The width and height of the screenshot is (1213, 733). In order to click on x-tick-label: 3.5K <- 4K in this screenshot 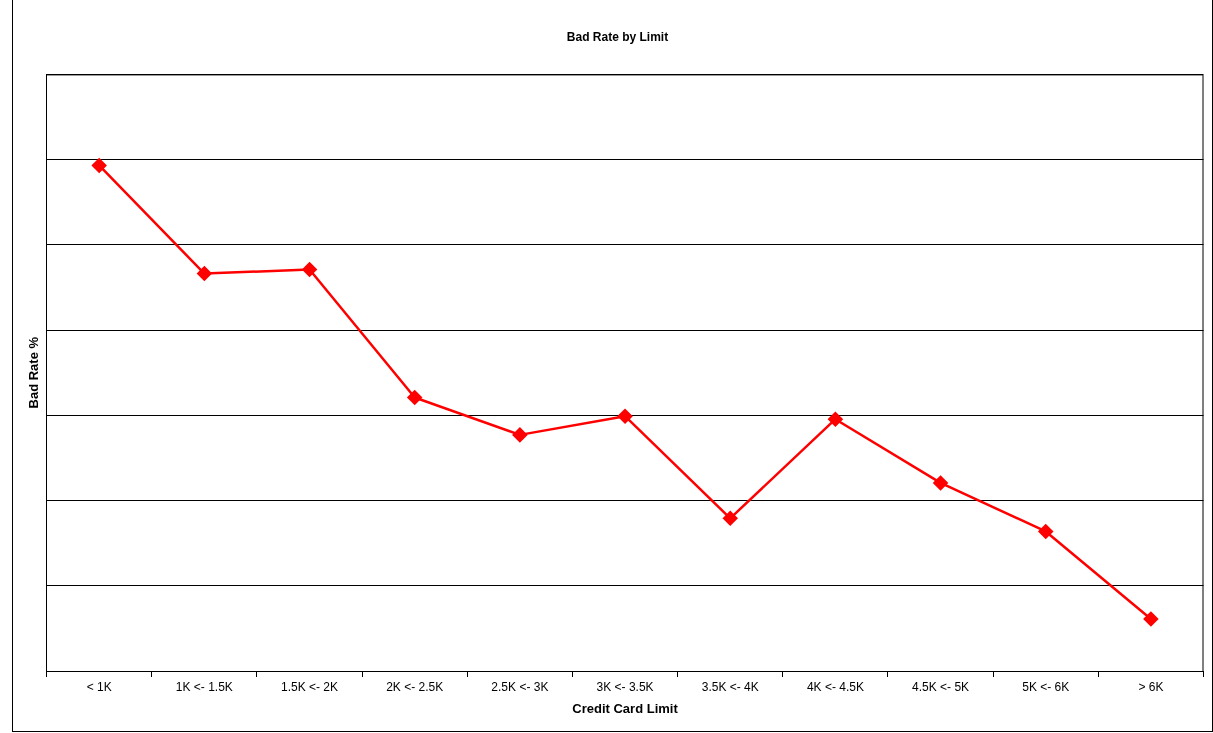, I will do `click(730, 686)`.